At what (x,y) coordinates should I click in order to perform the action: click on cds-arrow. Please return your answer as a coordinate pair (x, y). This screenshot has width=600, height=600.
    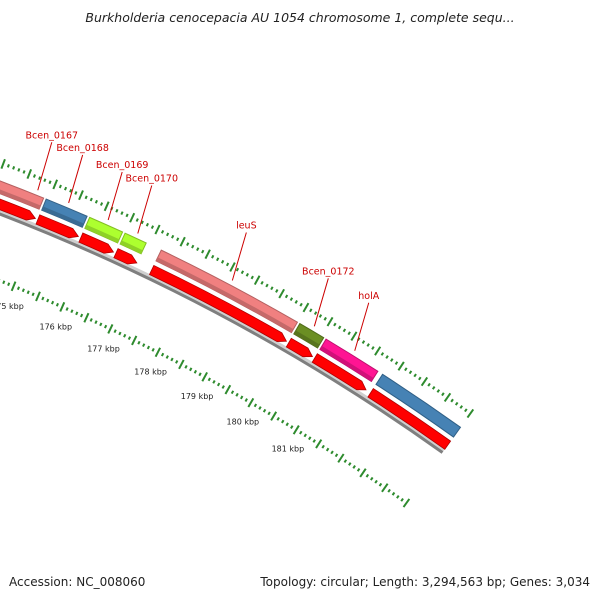
    Looking at the image, I should click on (57, 226).